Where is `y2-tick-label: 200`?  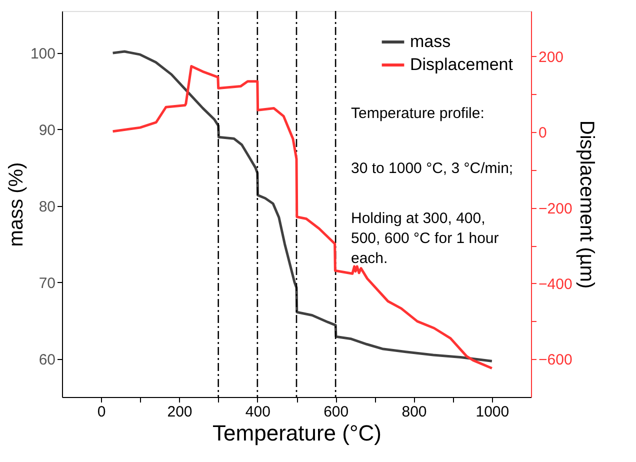
y2-tick-label: 200 is located at coordinates (551, 57).